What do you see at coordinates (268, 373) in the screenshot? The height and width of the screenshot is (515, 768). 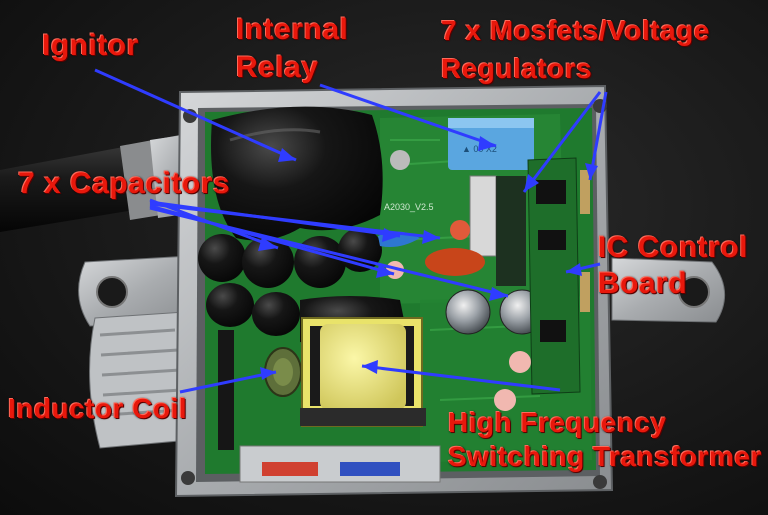 I see `arrowhead-inductor` at bounding box center [268, 373].